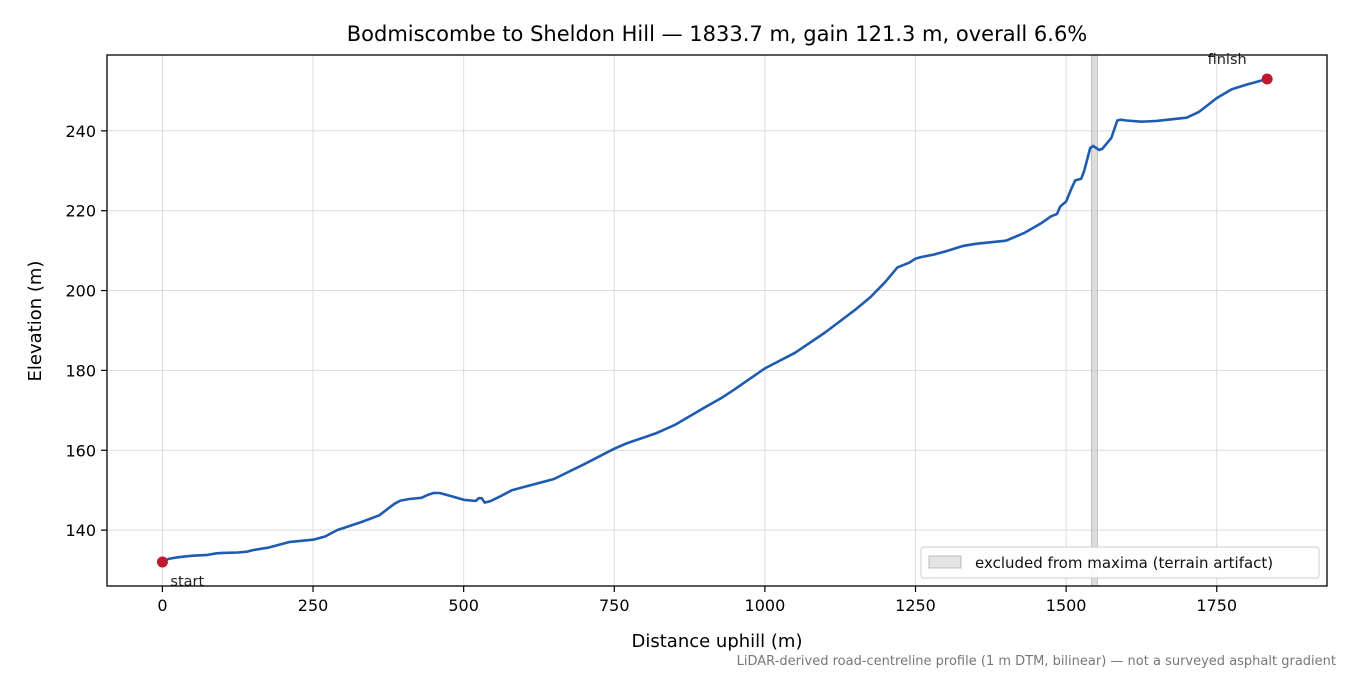  I want to click on x-tick-label: 1000, so click(765, 605).